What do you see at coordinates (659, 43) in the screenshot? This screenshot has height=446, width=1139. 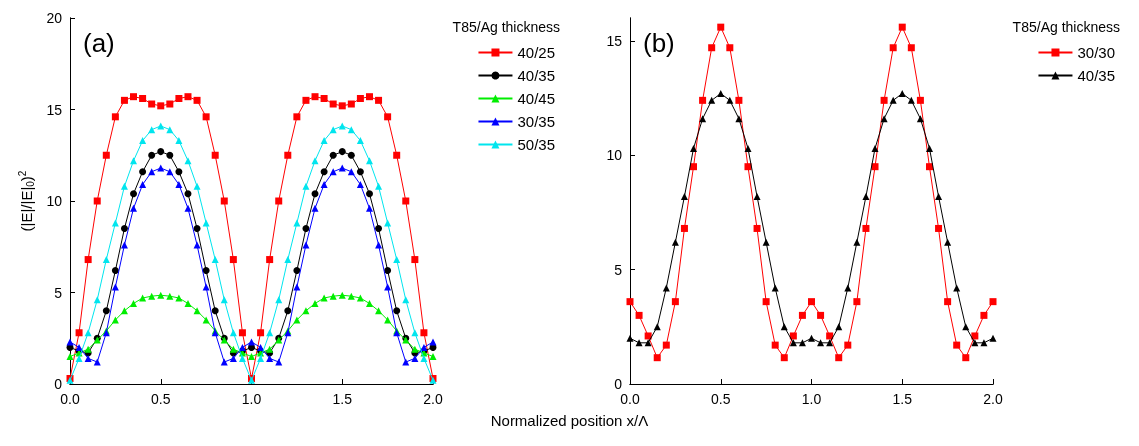 I see `annotation: (b)` at bounding box center [659, 43].